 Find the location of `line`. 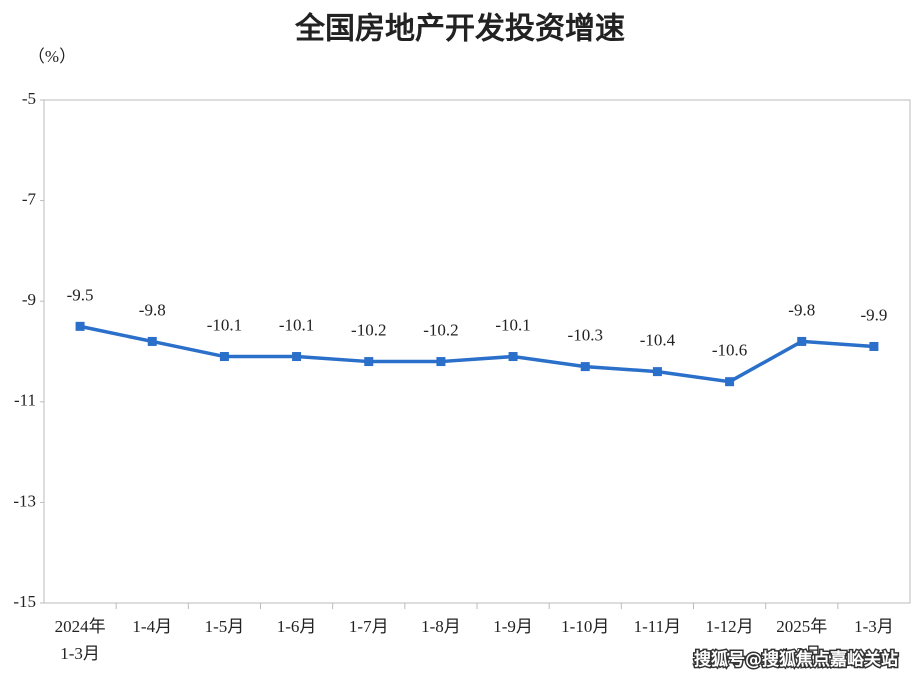

line is located at coordinates (477, 354).